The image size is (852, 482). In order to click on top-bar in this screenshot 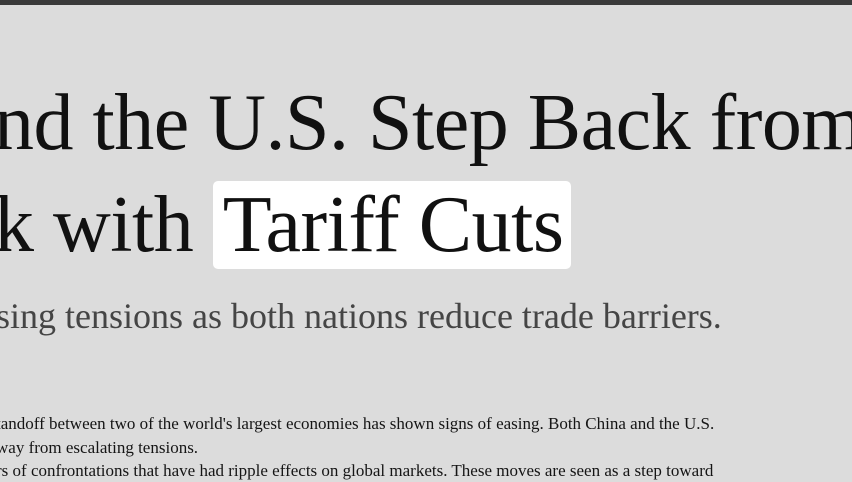, I will do `click(426, 2)`.